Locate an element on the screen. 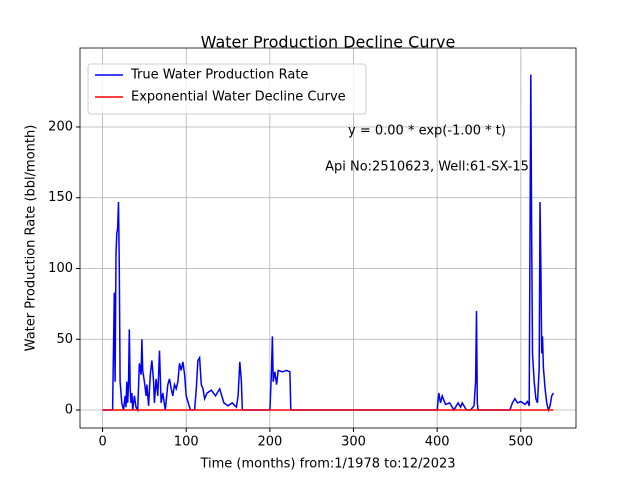 This screenshot has height=480, width=640. x-tick-label: 300 is located at coordinates (353, 442).